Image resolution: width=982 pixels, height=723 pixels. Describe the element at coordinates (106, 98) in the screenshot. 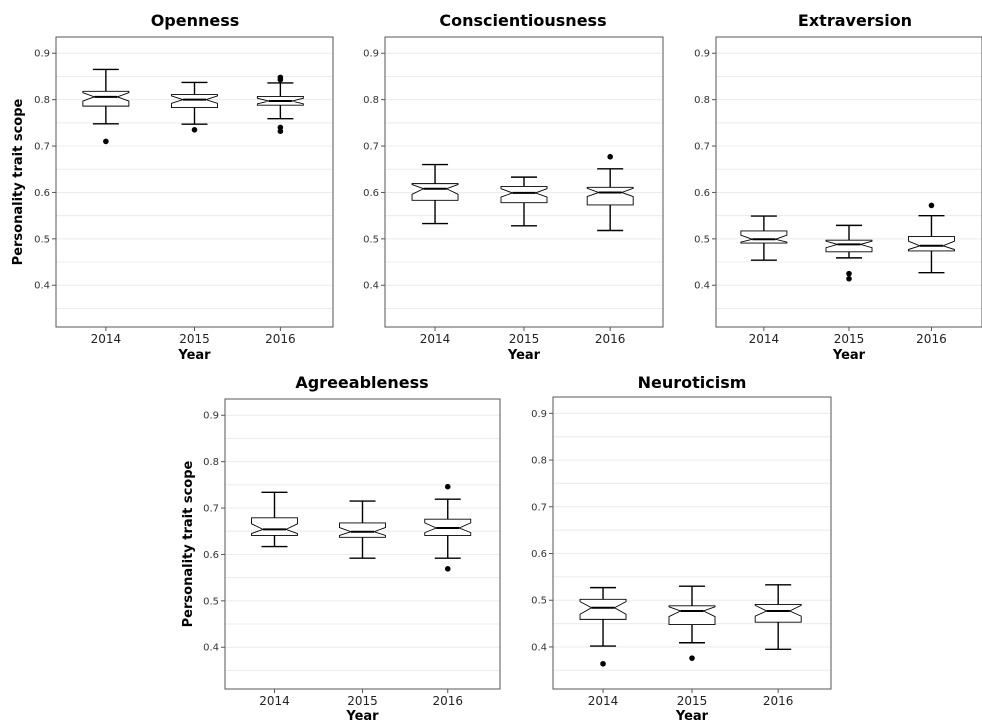

I see `openness-box-2014` at that location.